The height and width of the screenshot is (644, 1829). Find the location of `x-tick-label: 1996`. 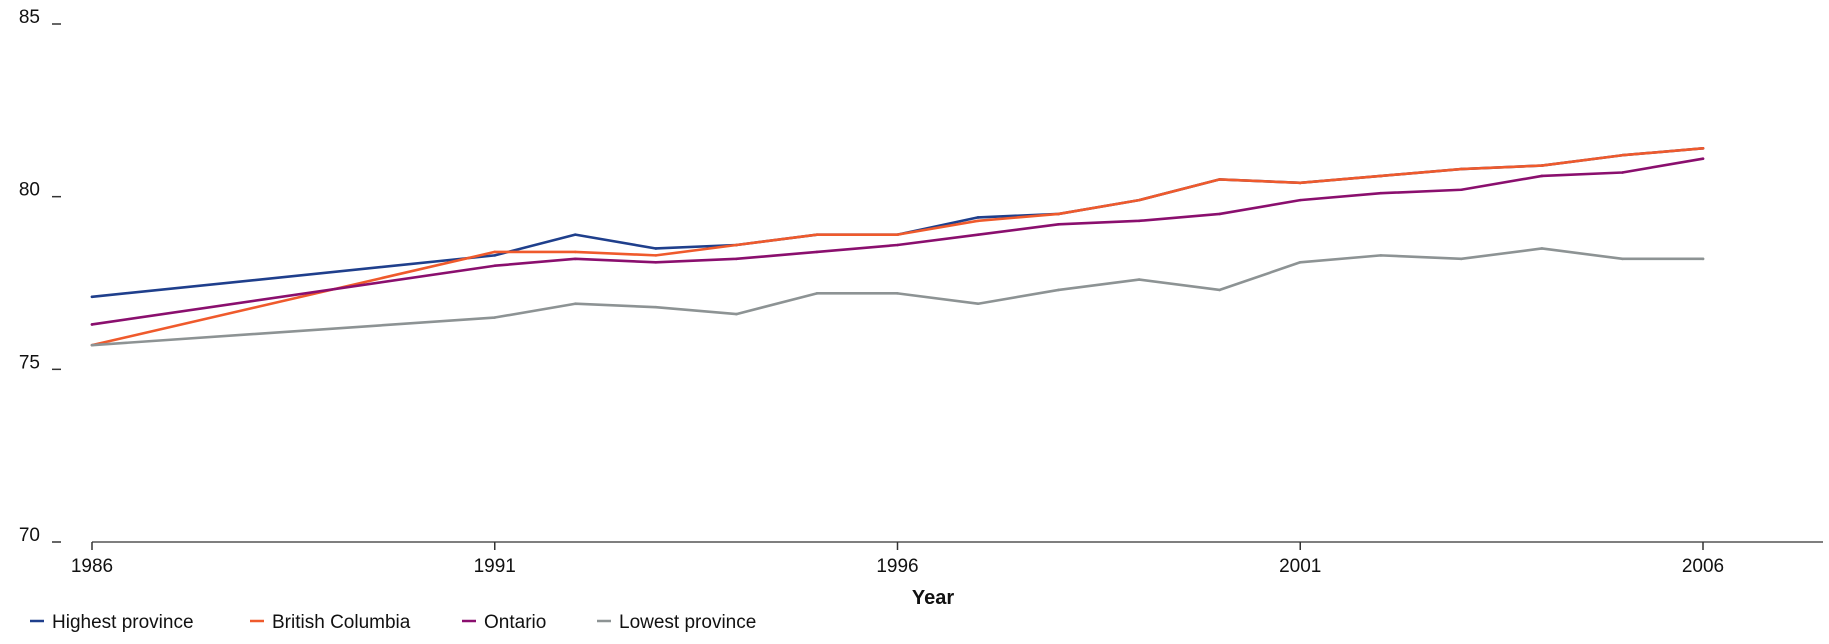

x-tick-label: 1996 is located at coordinates (897, 566).